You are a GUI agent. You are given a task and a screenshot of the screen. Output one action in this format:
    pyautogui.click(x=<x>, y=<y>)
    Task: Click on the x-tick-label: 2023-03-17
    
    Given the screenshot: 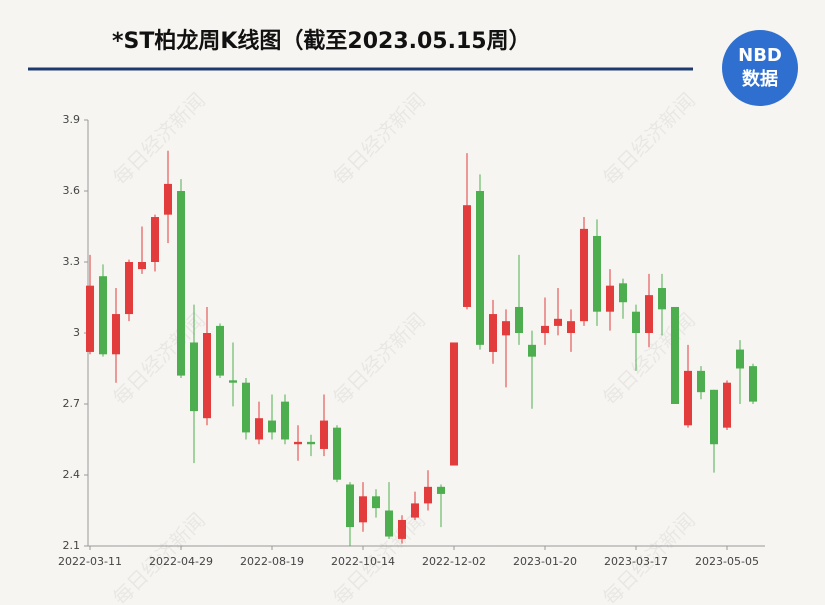 What is the action you would take?
    pyautogui.click(x=636, y=561)
    